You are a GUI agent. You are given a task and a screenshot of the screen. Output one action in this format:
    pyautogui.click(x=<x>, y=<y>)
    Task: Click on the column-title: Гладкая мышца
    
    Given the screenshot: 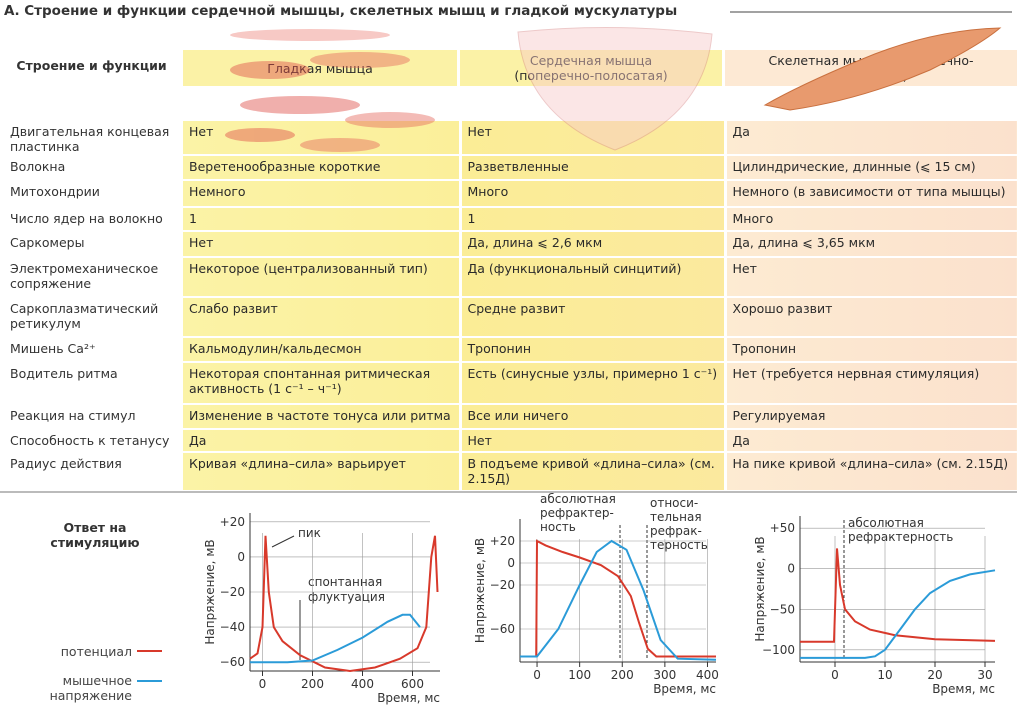 What is the action you would take?
    pyautogui.click(x=320, y=68)
    